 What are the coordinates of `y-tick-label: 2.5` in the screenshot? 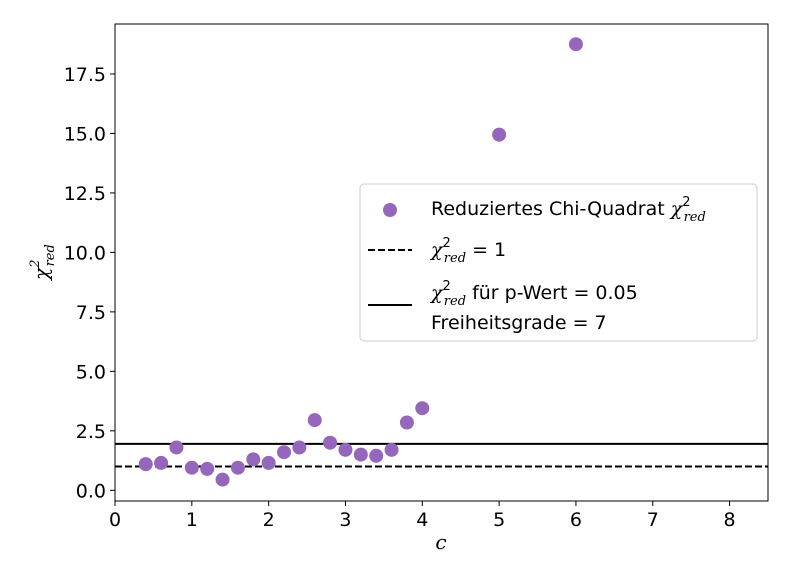 It's located at (91, 432).